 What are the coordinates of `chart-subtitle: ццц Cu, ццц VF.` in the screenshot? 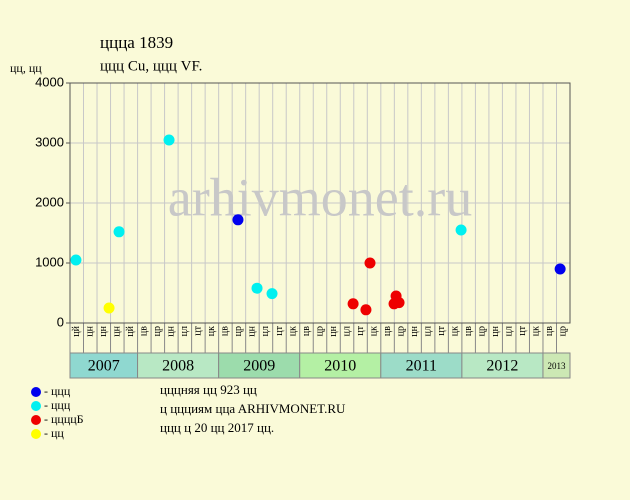 It's located at (151, 66).